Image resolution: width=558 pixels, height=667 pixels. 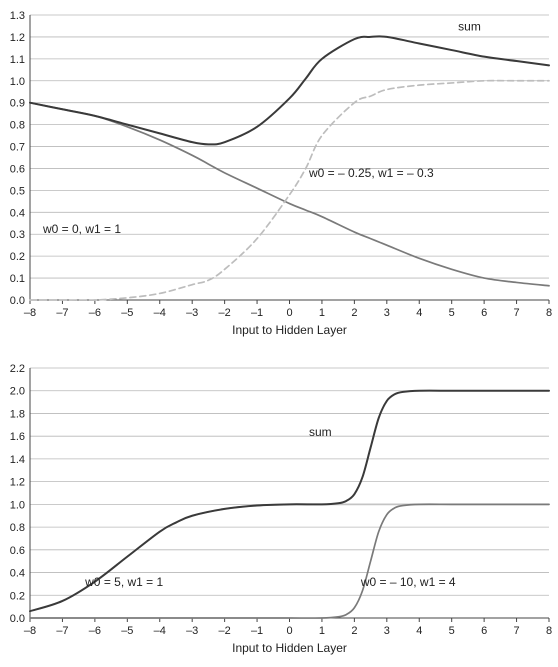 What do you see at coordinates (371, 173) in the screenshot?
I see `series-annotation: w0 = – 0.25, w1 = – 0.3` at bounding box center [371, 173].